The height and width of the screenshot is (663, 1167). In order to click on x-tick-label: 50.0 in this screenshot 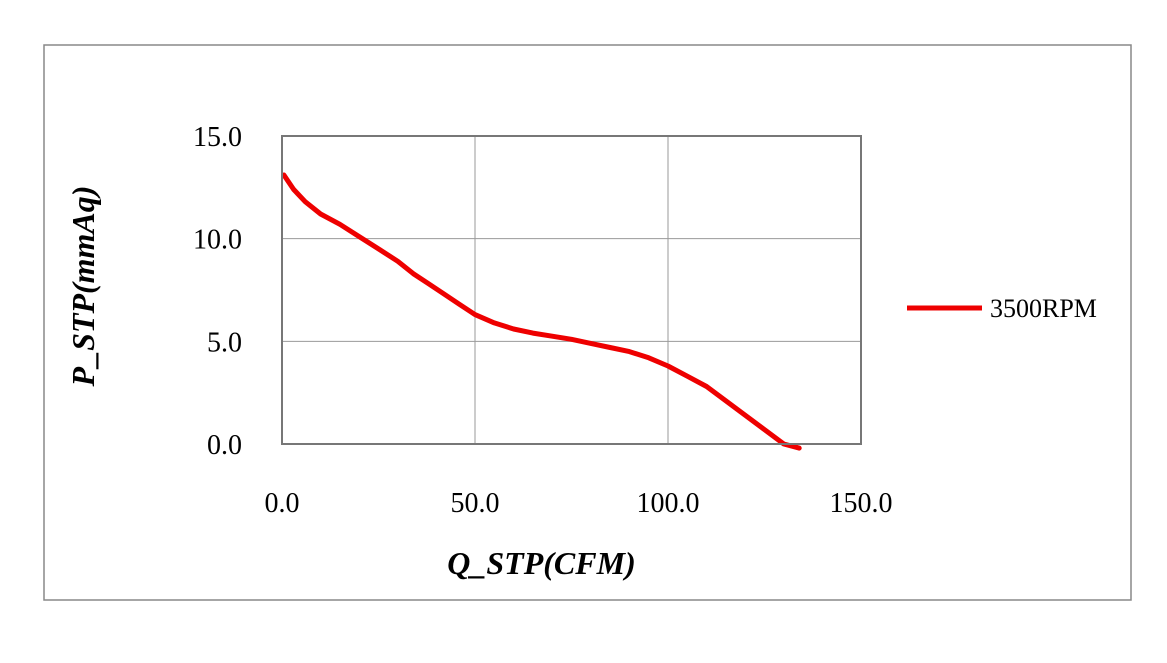, I will do `click(475, 503)`.